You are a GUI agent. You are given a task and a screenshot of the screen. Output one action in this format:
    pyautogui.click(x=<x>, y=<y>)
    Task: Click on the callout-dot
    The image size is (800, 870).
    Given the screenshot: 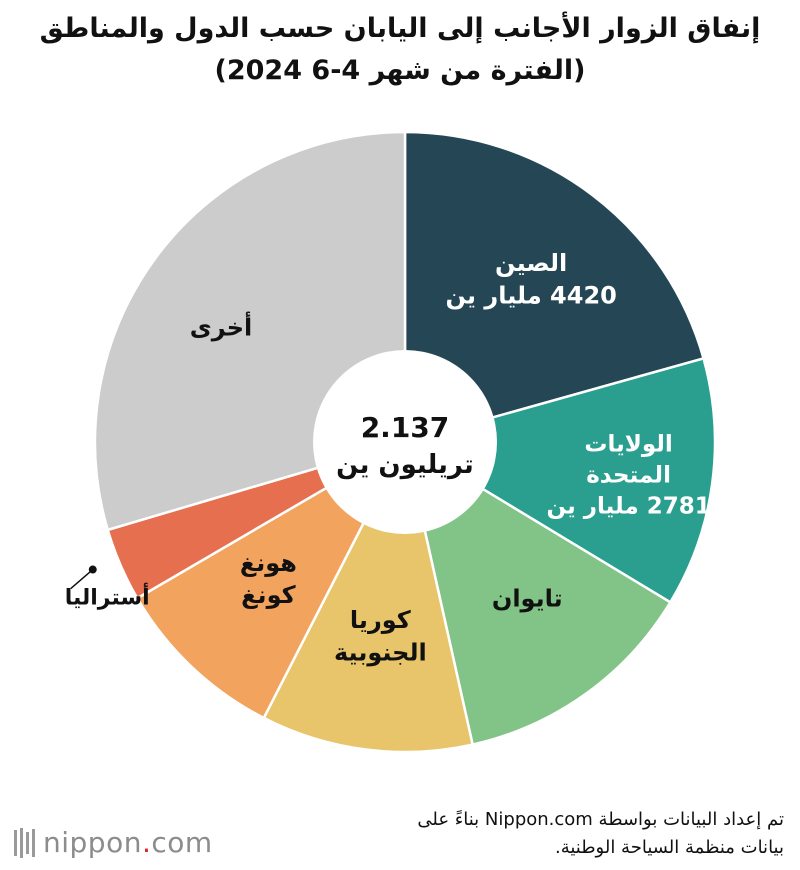 What is the action you would take?
    pyautogui.click(x=92, y=569)
    